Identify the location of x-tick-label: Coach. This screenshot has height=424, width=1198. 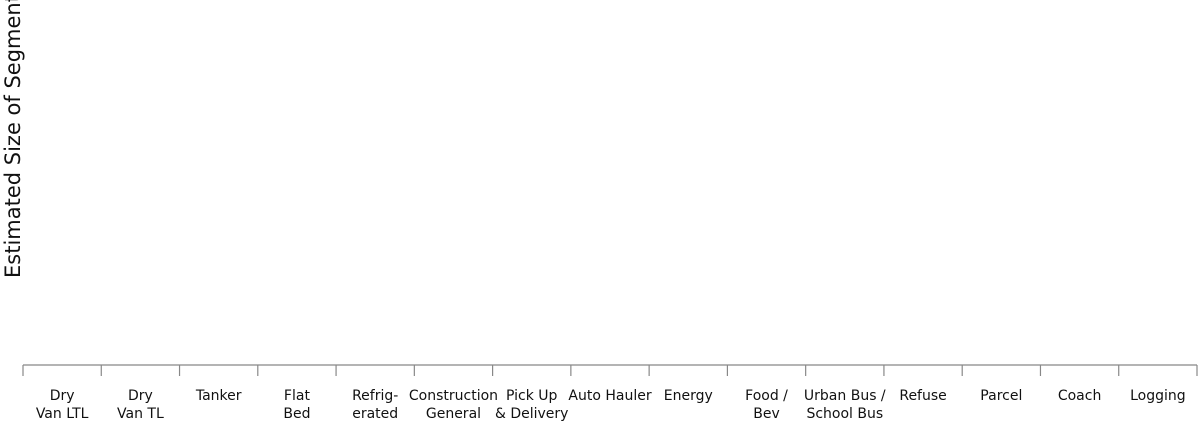
(1080, 396).